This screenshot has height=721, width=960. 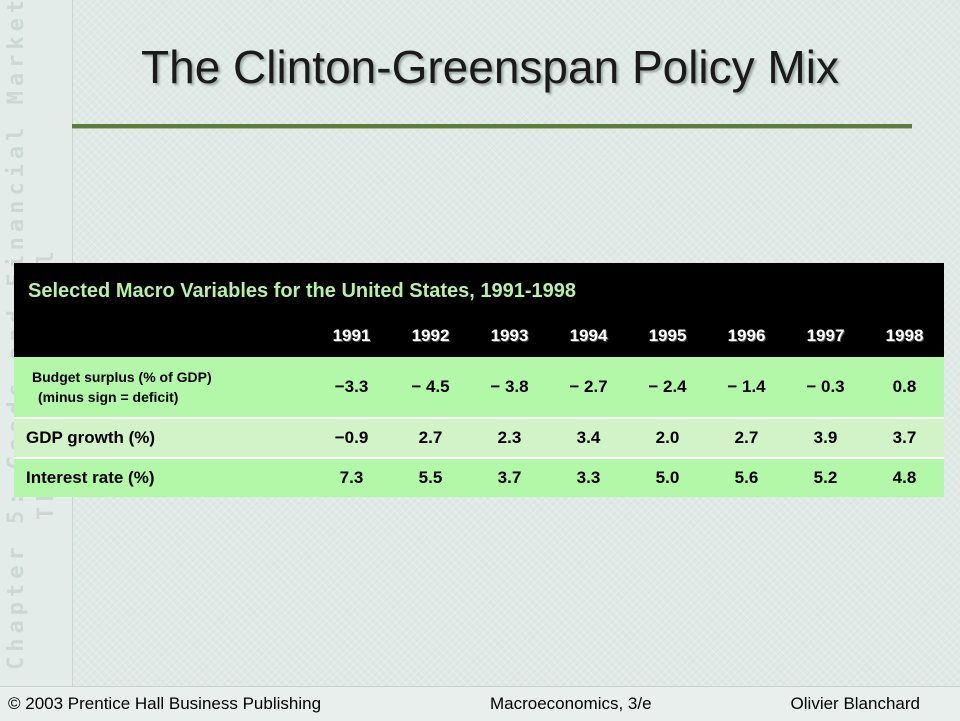 What do you see at coordinates (855, 703) in the screenshot?
I see `footer-author: Olivier Blanchard` at bounding box center [855, 703].